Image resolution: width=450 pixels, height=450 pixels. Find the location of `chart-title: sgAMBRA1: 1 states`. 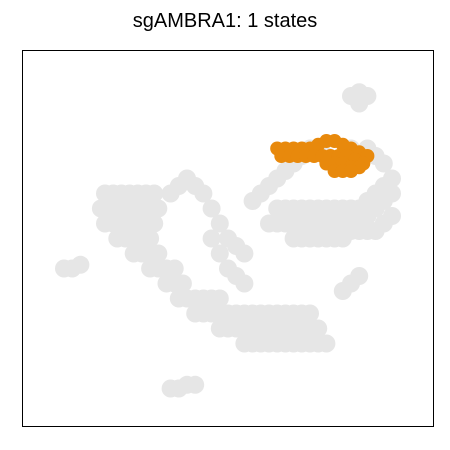

chart-title: sgAMBRA1: 1 states is located at coordinates (225, 21).